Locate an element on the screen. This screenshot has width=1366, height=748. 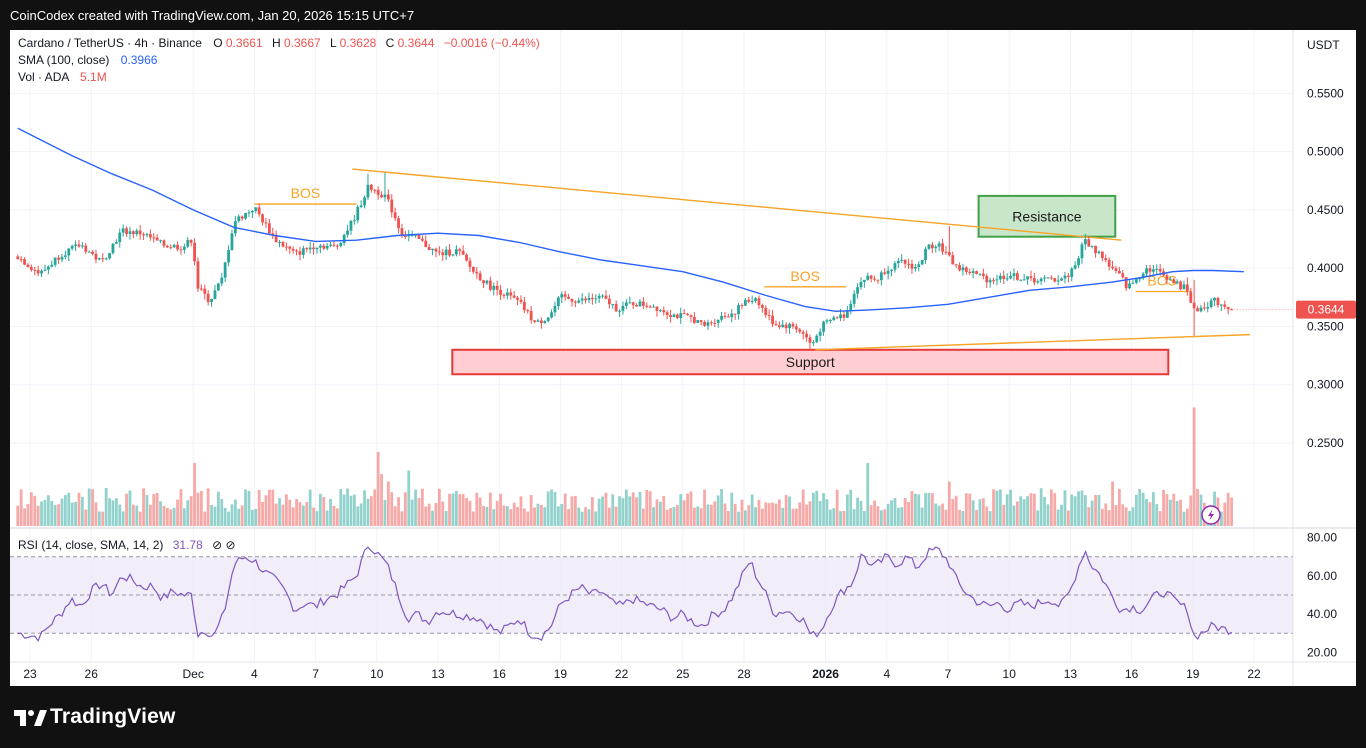
ohlc-close-key: C is located at coordinates (390, 43).